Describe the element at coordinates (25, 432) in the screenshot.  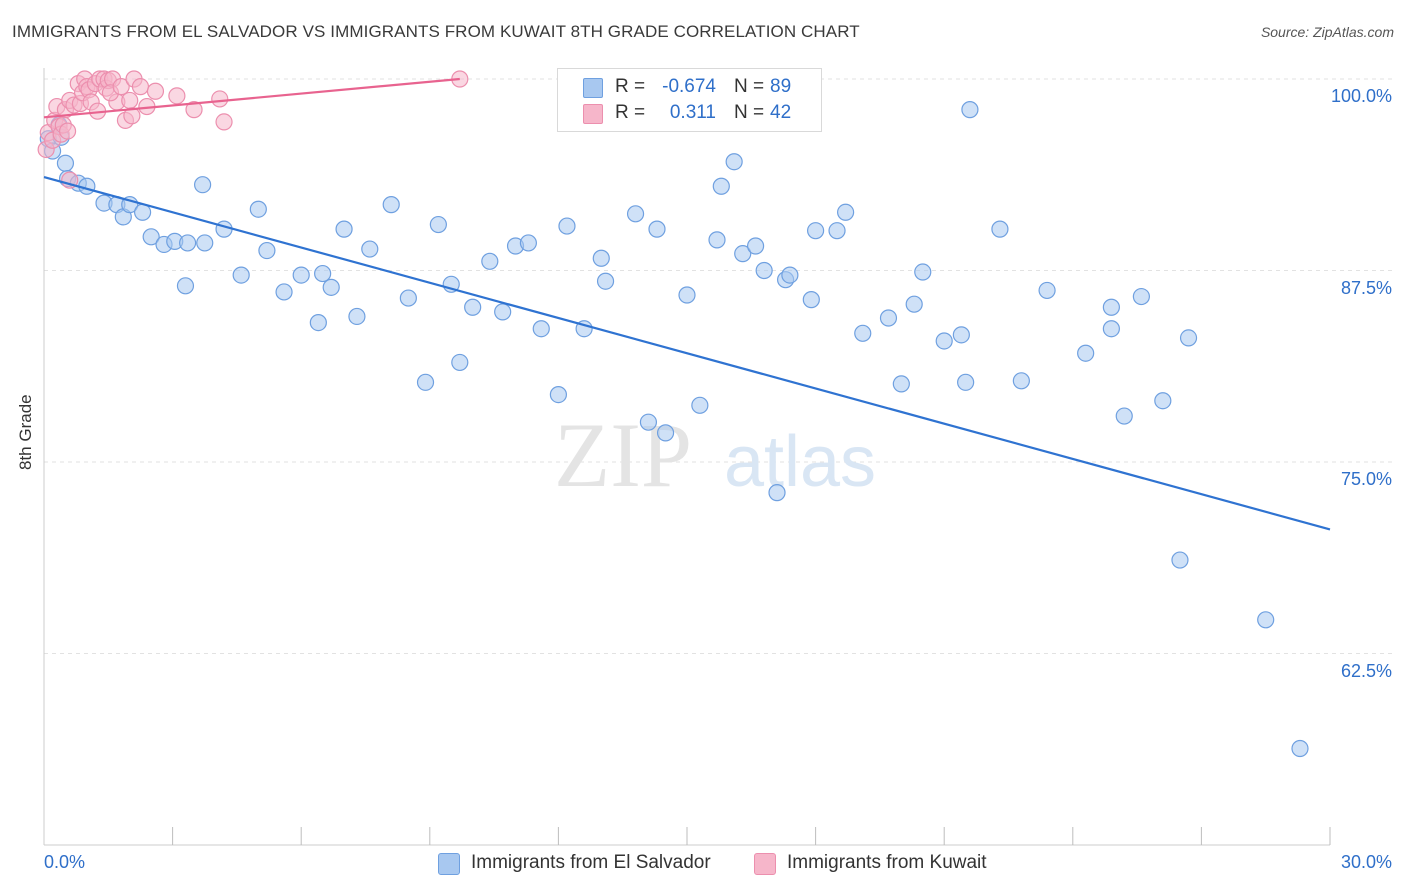
I see `y-axis-label: 8th Grade` at that location.